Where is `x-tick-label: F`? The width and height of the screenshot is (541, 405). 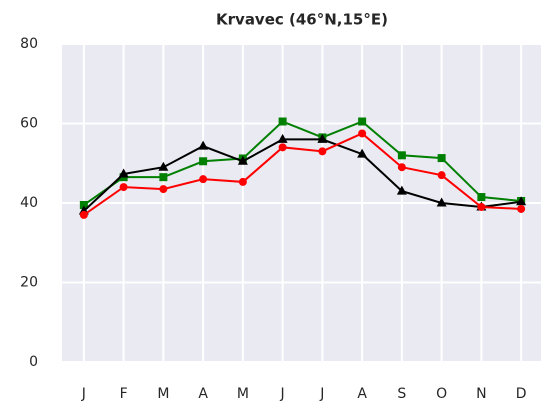 x-tick-label: F is located at coordinates (124, 394).